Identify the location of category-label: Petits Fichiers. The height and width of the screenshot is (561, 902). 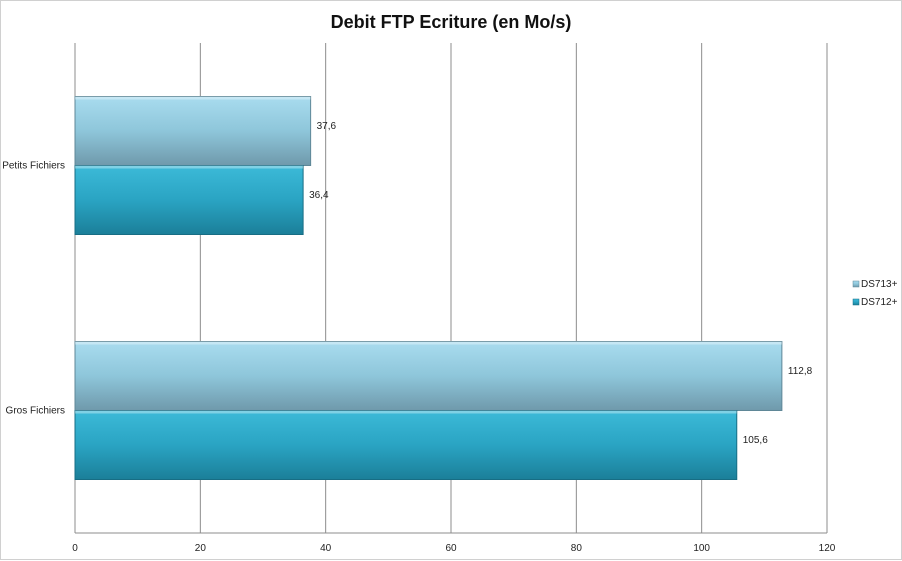
(33, 166).